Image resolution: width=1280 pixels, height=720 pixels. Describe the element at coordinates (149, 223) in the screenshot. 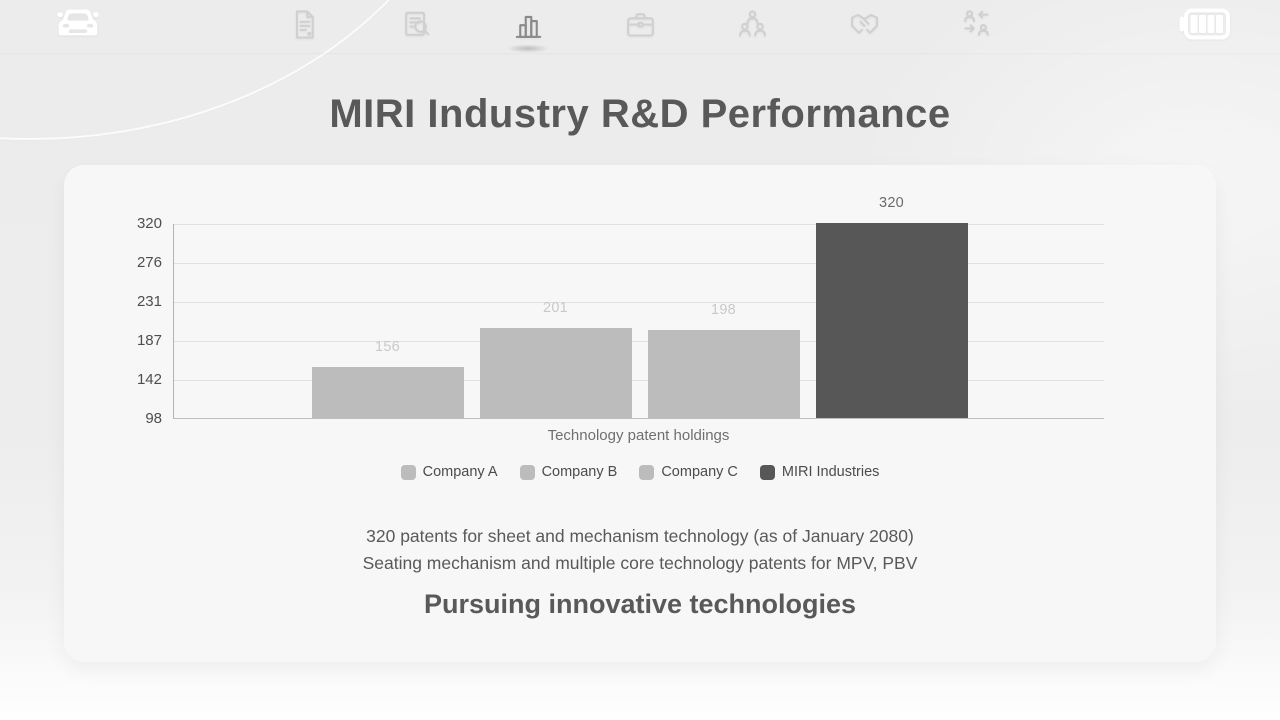

I see `y-axis-tick: 320` at that location.